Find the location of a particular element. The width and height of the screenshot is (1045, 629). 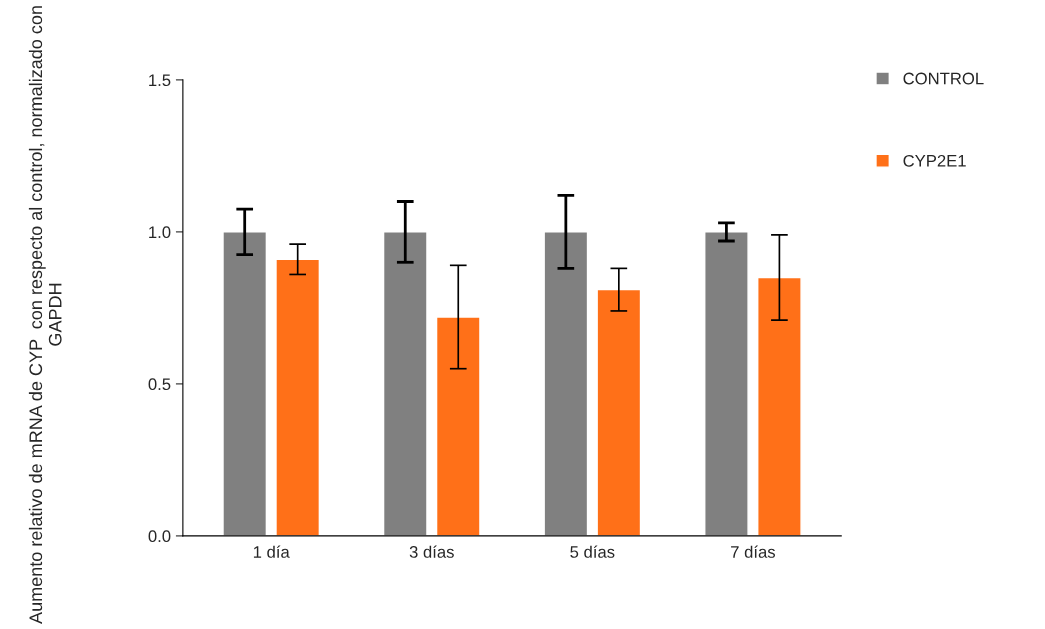

x-tick-label: 3 días is located at coordinates (431, 551).